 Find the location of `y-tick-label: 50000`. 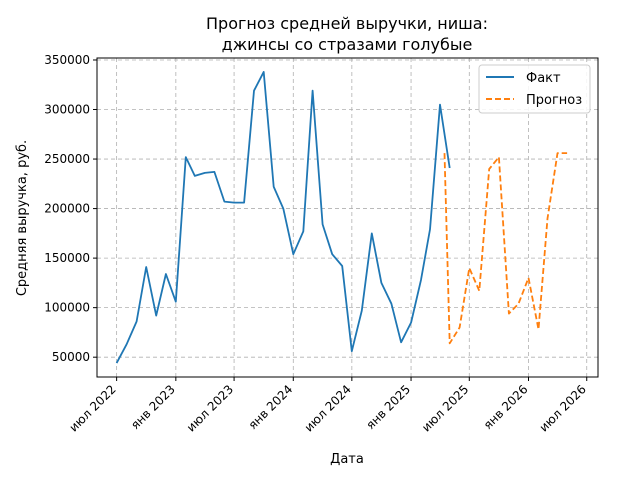

y-tick-label: 50000 is located at coordinates (71, 357).